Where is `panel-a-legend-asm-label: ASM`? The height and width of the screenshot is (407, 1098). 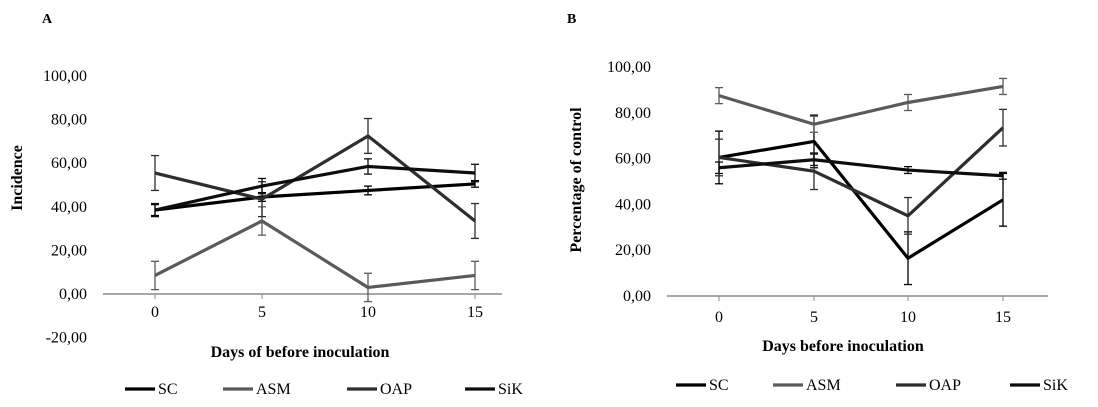 panel-a-legend-asm-label: ASM is located at coordinates (273, 389).